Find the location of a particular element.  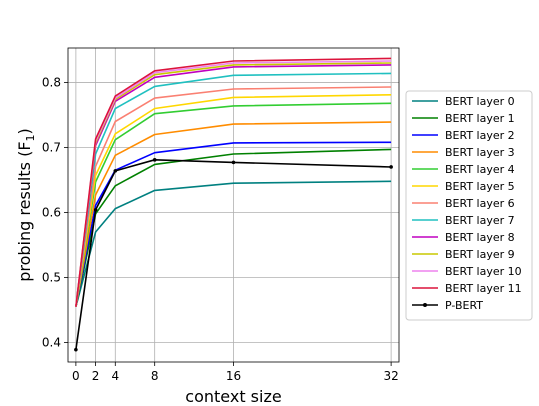

x-tick-label: 8 is located at coordinates (155, 376).